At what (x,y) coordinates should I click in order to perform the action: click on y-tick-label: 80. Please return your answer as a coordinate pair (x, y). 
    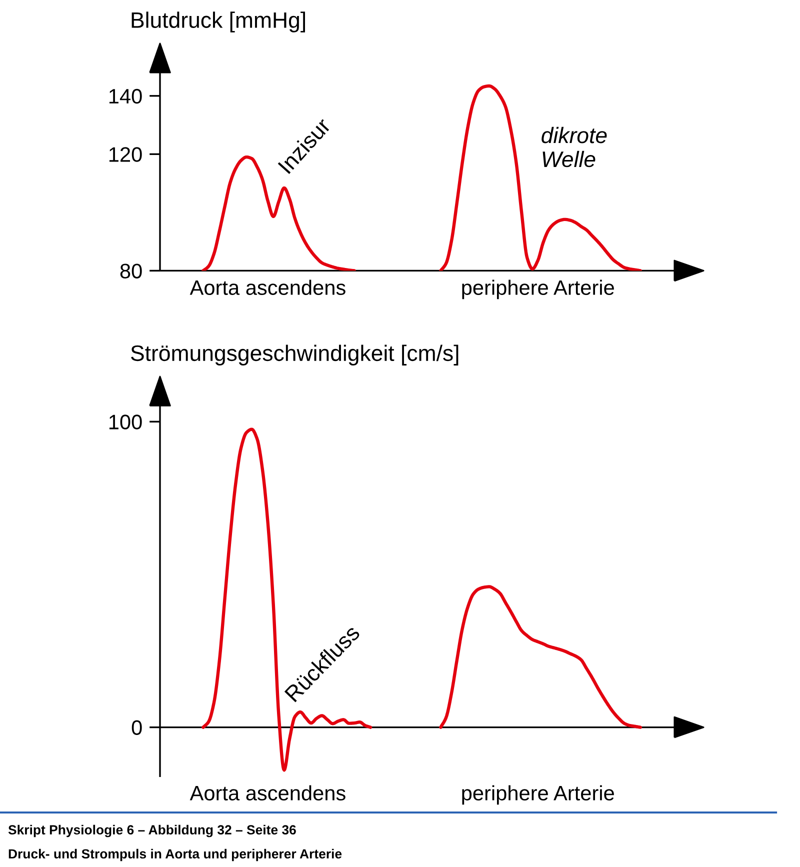
    Looking at the image, I should click on (131, 271).